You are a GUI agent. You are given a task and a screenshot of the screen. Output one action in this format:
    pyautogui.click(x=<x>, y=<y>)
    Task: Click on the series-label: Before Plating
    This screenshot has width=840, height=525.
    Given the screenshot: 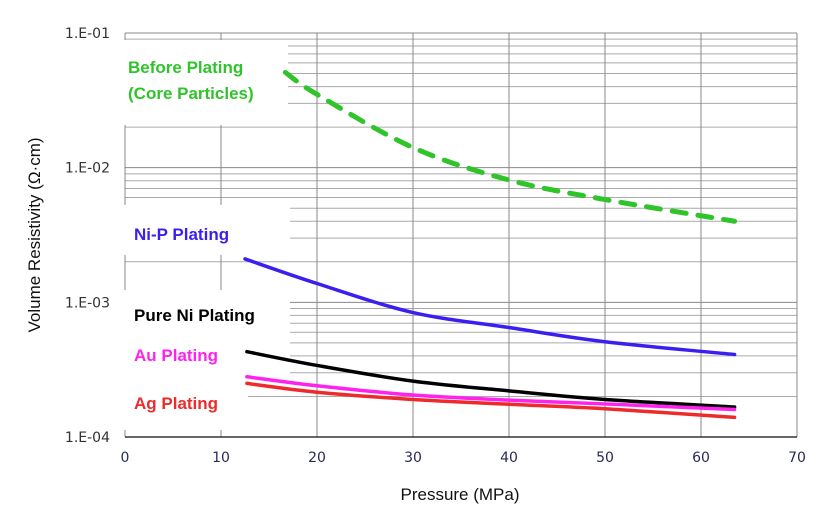 What is the action you would take?
    pyautogui.click(x=185, y=67)
    